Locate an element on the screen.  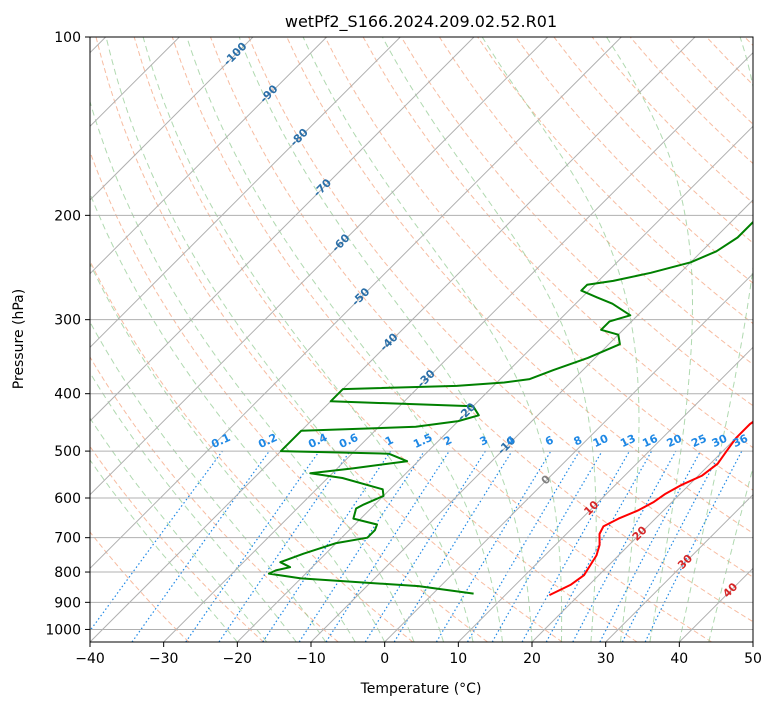
mixing-ratio-label: 36 is located at coordinates (741, 441).